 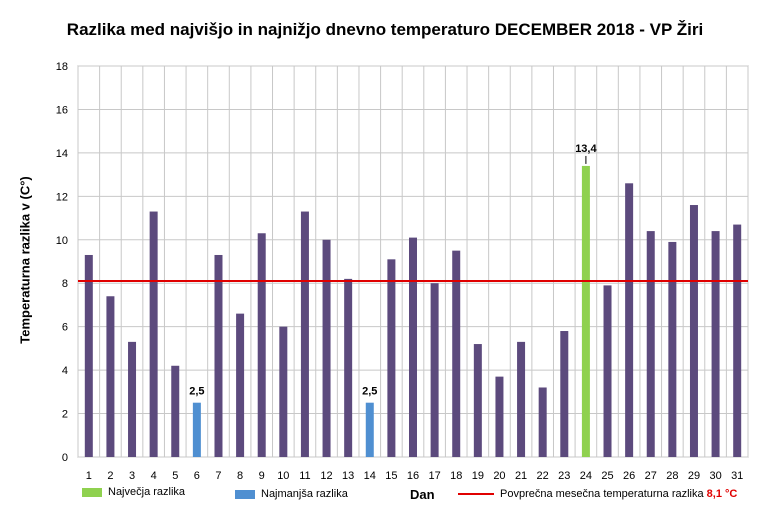 What do you see at coordinates (62, 154) in the screenshot?
I see `y-tick-label: 14` at bounding box center [62, 154].